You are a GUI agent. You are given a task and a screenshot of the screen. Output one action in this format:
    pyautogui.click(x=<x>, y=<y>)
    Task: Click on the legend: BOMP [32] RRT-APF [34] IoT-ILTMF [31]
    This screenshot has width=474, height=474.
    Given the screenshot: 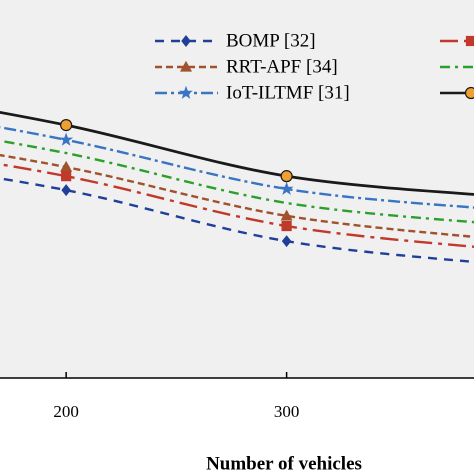 What is the action you would take?
    pyautogui.click(x=314, y=66)
    